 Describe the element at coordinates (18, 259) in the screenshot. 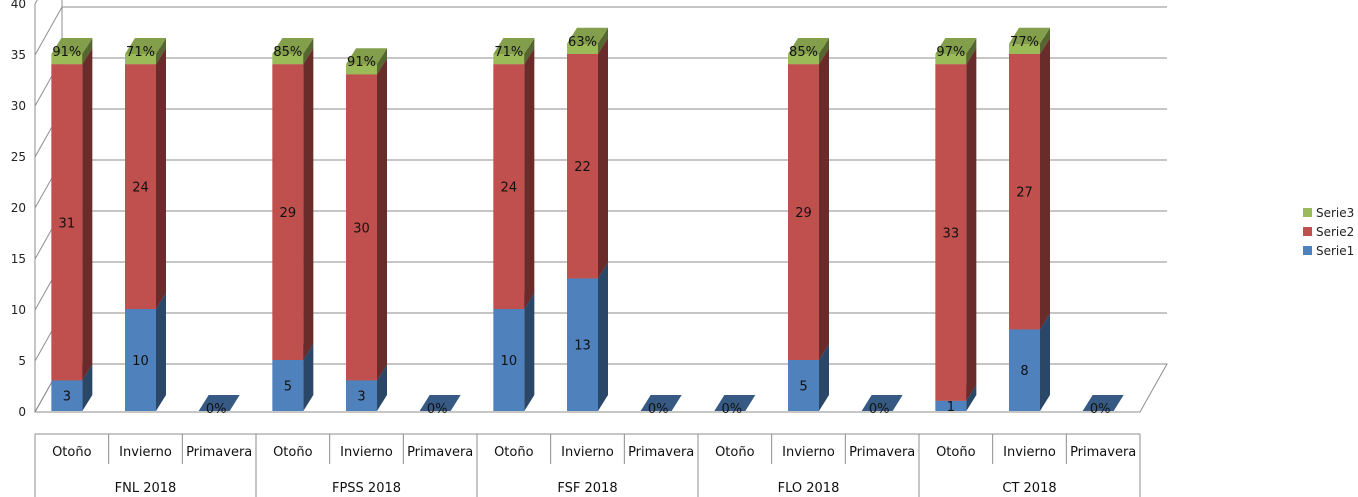

I see `y-tick-label: 15` at that location.